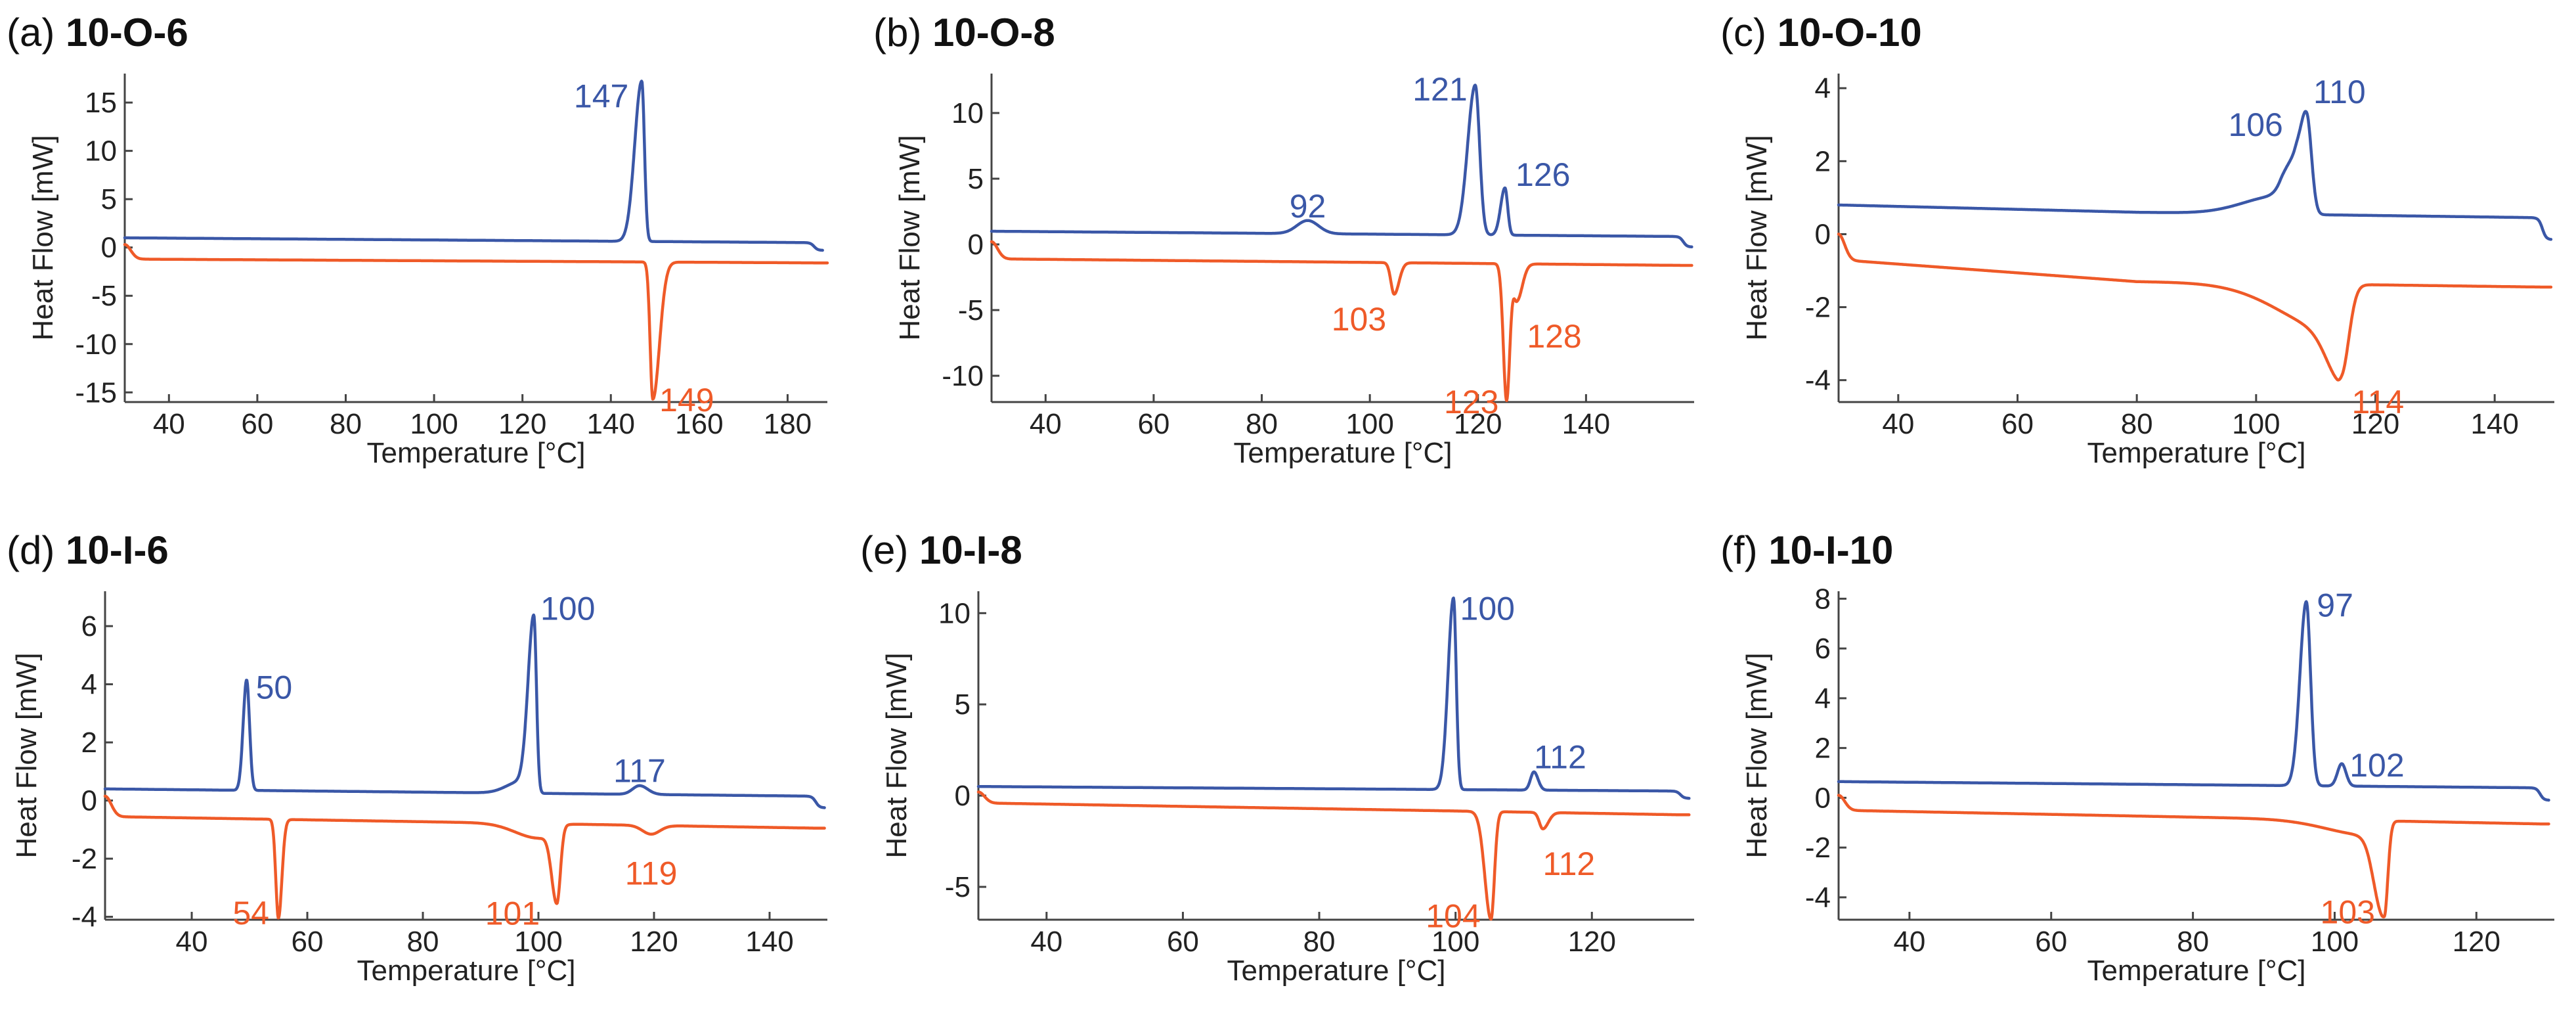 Image resolution: width=2576 pixels, height=1013 pixels. I want to click on y-tick-label: 8, so click(1823, 599).